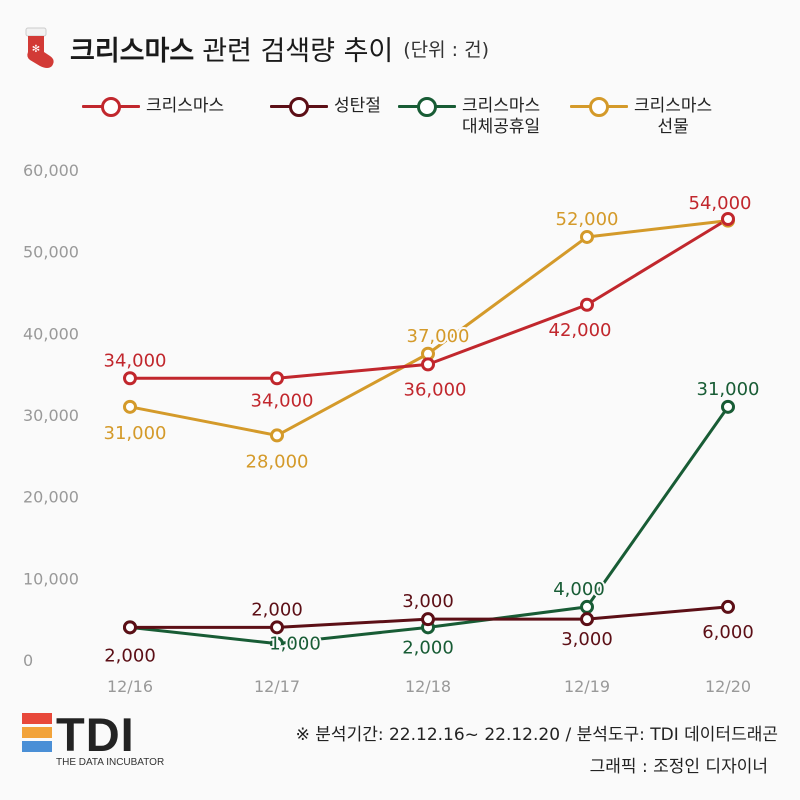  What do you see at coordinates (720, 203) in the screenshot?
I see `data-label: 54,000` at bounding box center [720, 203].